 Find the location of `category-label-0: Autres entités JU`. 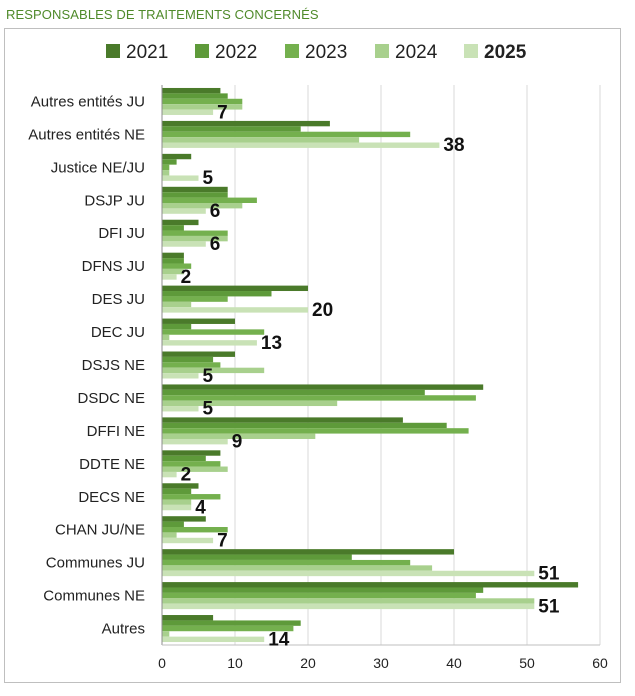

category-label-0: Autres entités JU is located at coordinates (88, 101).